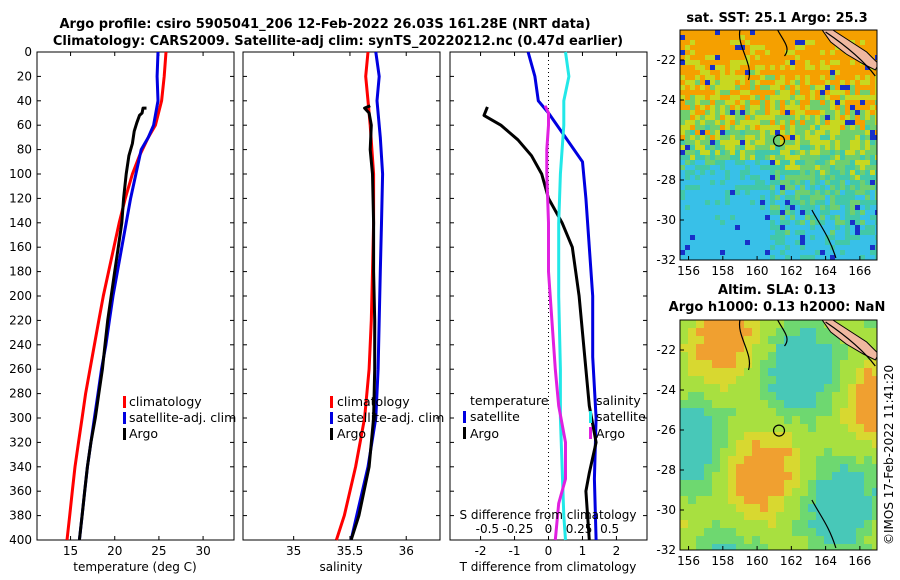  Describe the element at coordinates (124, 418) in the screenshot. I see `legend-swatch-satellite` at that location.